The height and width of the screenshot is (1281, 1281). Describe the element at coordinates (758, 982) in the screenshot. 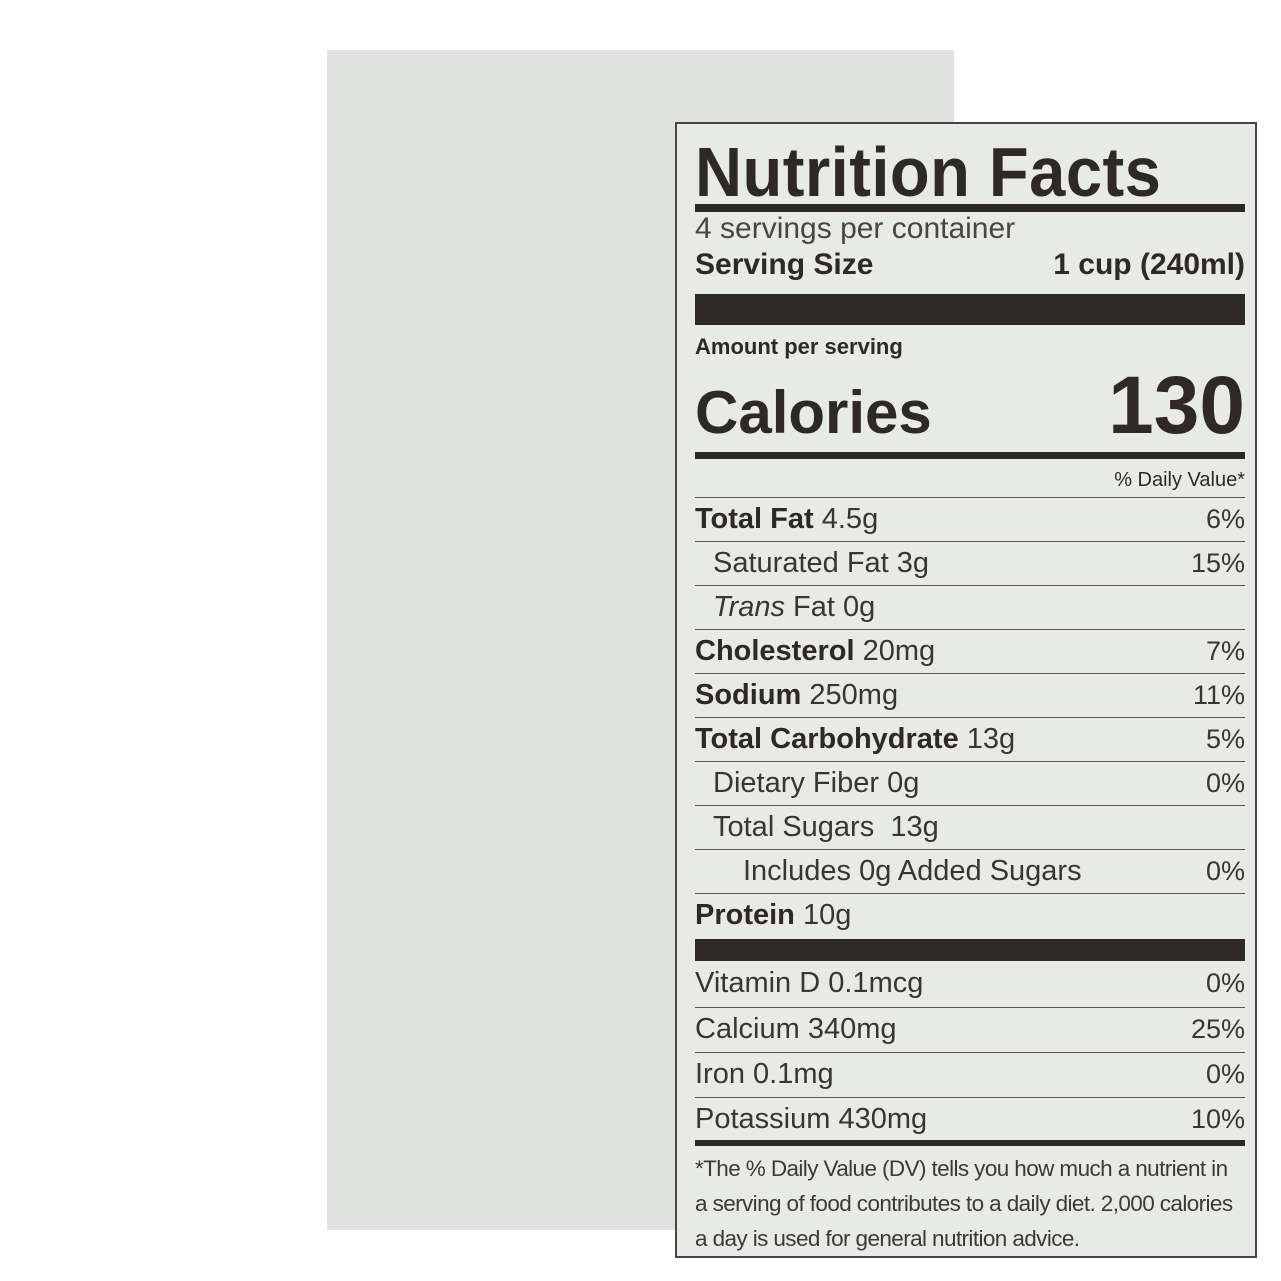

I see `vitamin-name: Vitamin D` at that location.